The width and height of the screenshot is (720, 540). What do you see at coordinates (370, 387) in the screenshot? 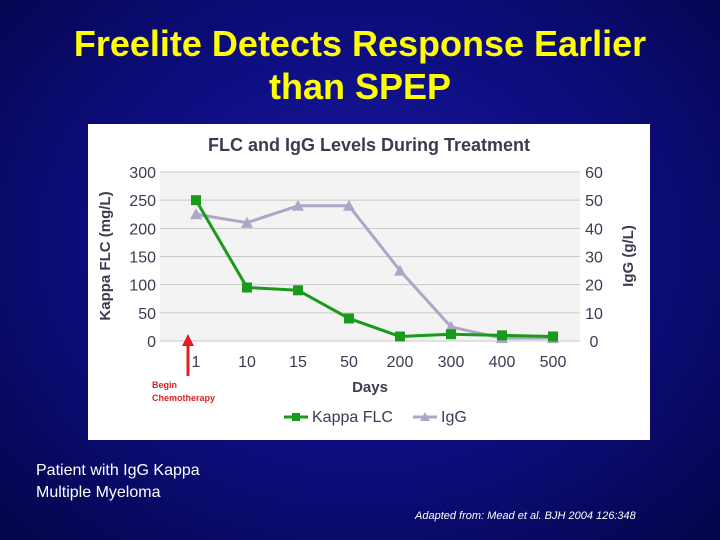
I see `x-axis-label: Days` at bounding box center [370, 387].